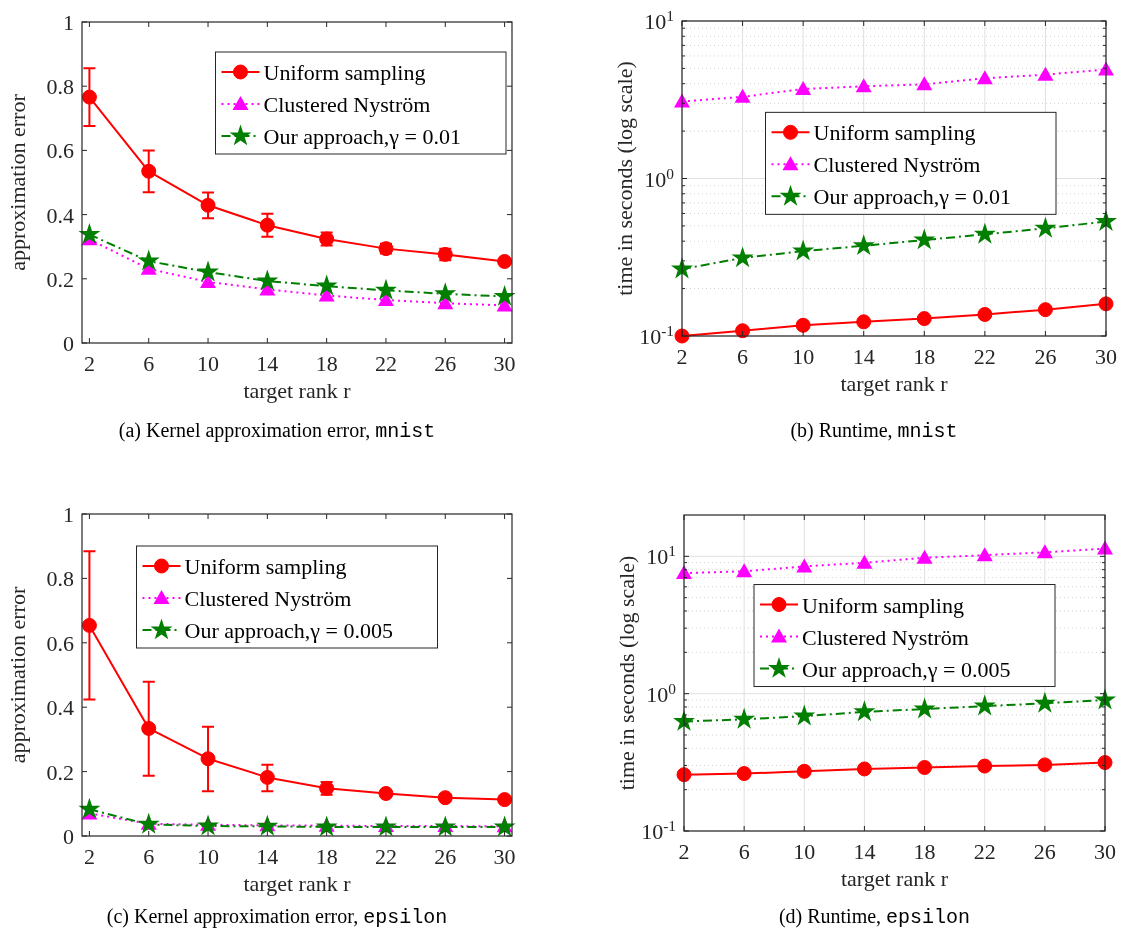 The height and width of the screenshot is (941, 1121). Describe the element at coordinates (60, 579) in the screenshot. I see `y-tick-label: 0.8` at that location.